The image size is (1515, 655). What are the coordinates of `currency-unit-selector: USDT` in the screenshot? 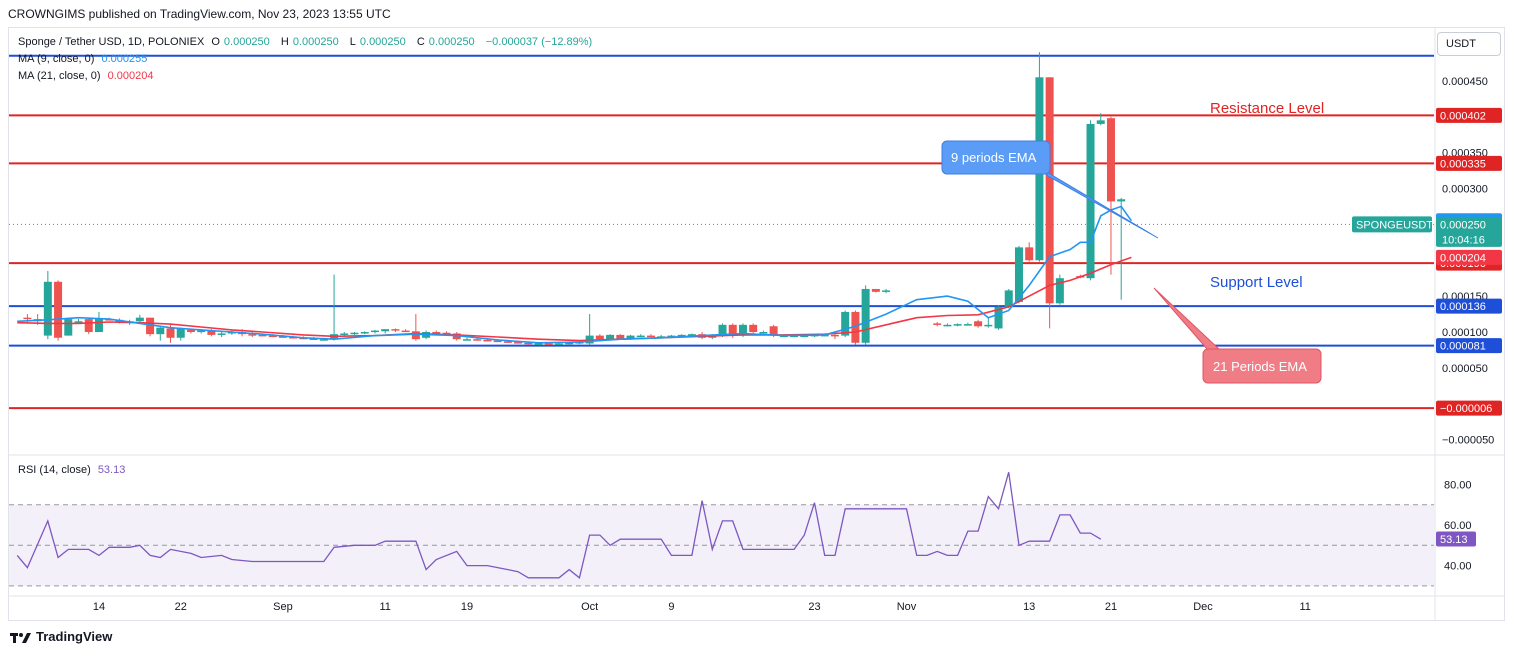 It's located at (1469, 44).